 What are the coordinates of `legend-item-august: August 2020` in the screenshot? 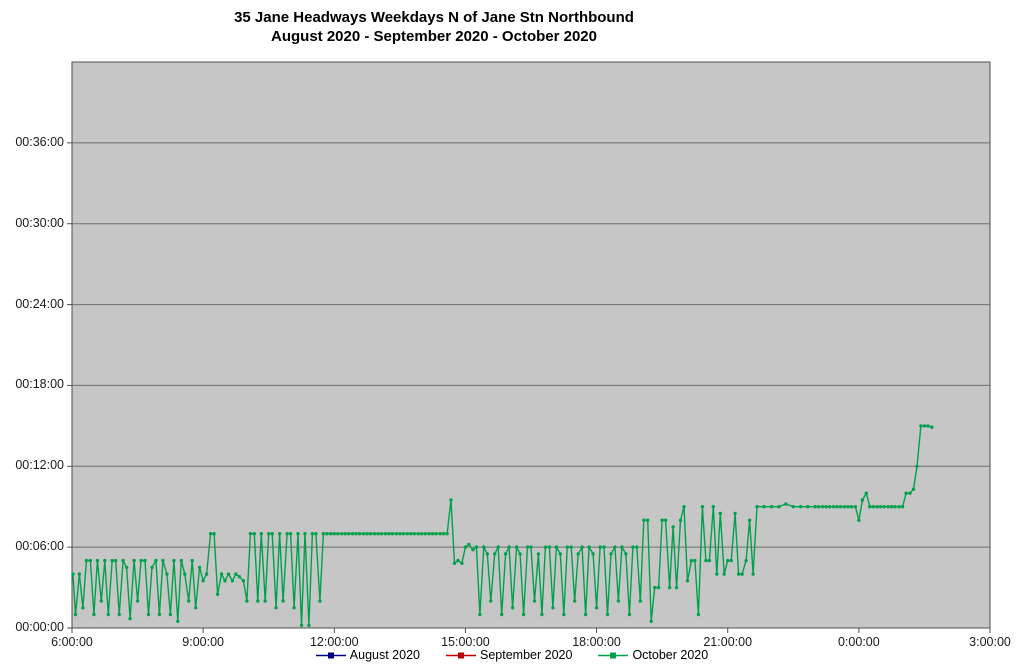 It's located at (367, 655).